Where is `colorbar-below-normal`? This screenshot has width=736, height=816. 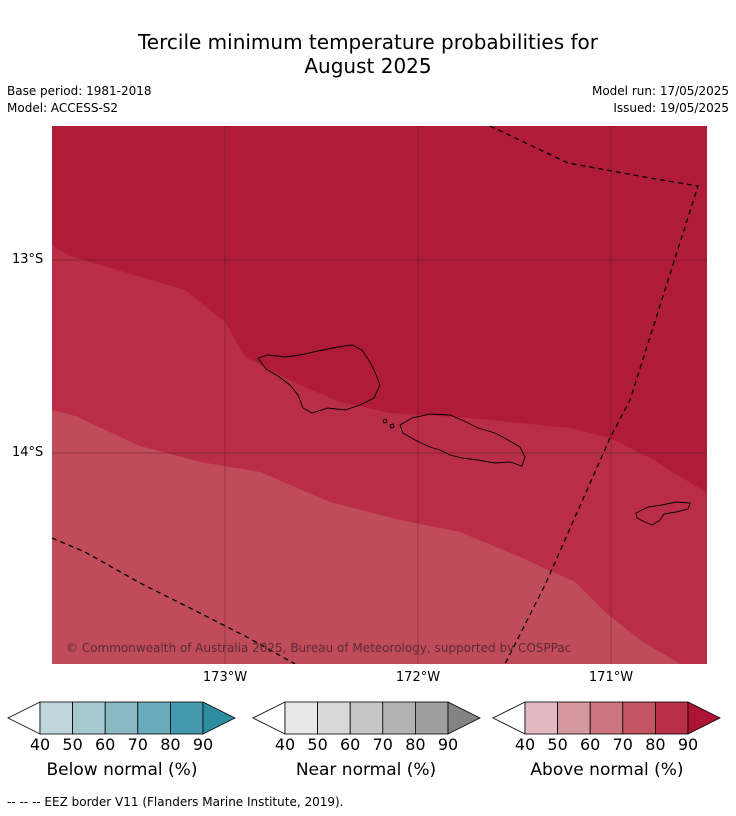 colorbar-below-normal is located at coordinates (121, 718).